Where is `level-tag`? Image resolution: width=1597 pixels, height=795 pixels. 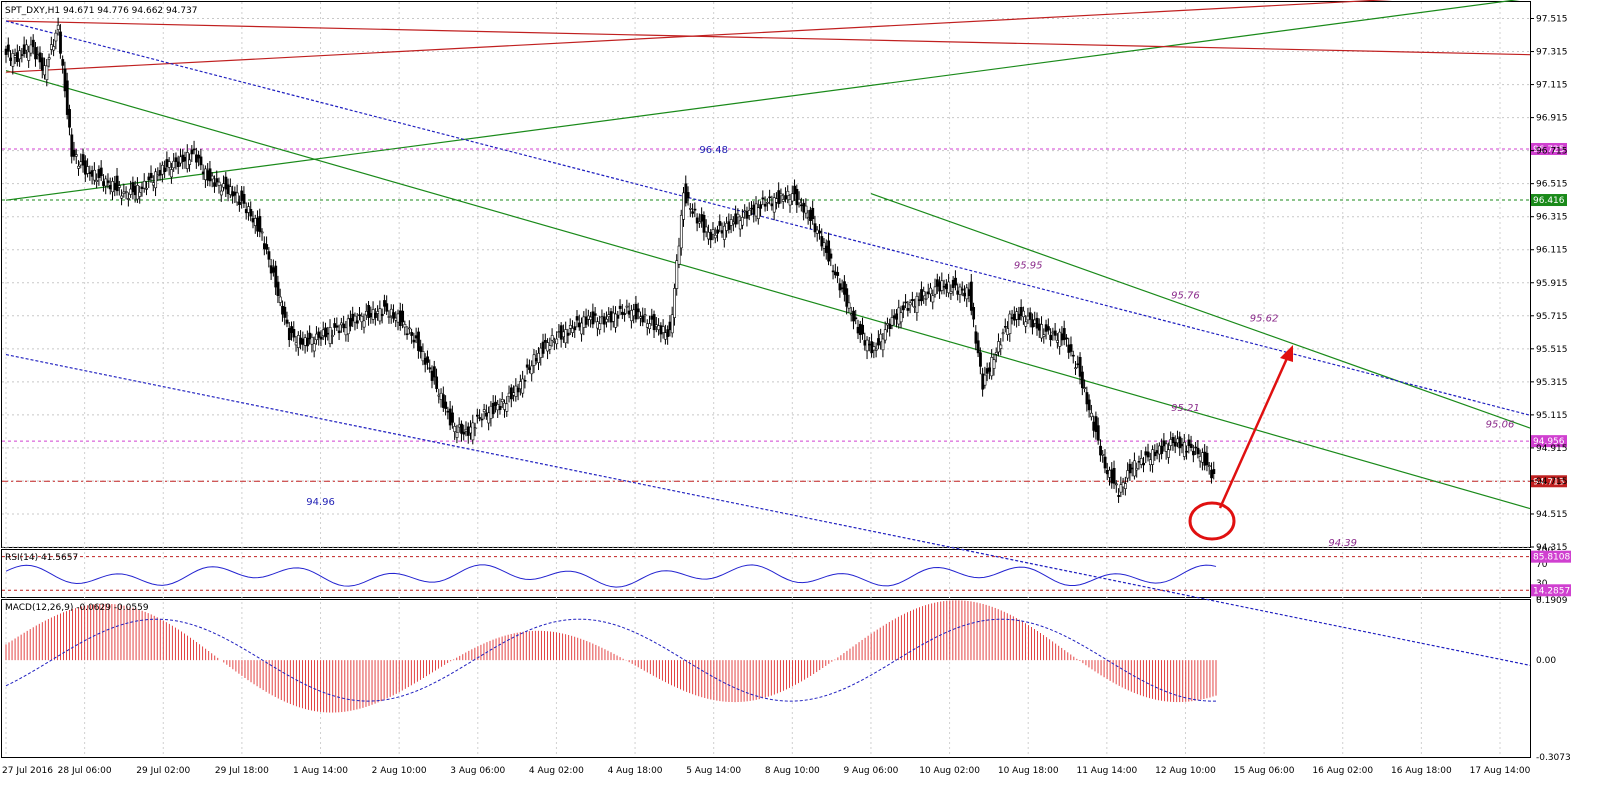 level-tag is located at coordinates (1549, 148).